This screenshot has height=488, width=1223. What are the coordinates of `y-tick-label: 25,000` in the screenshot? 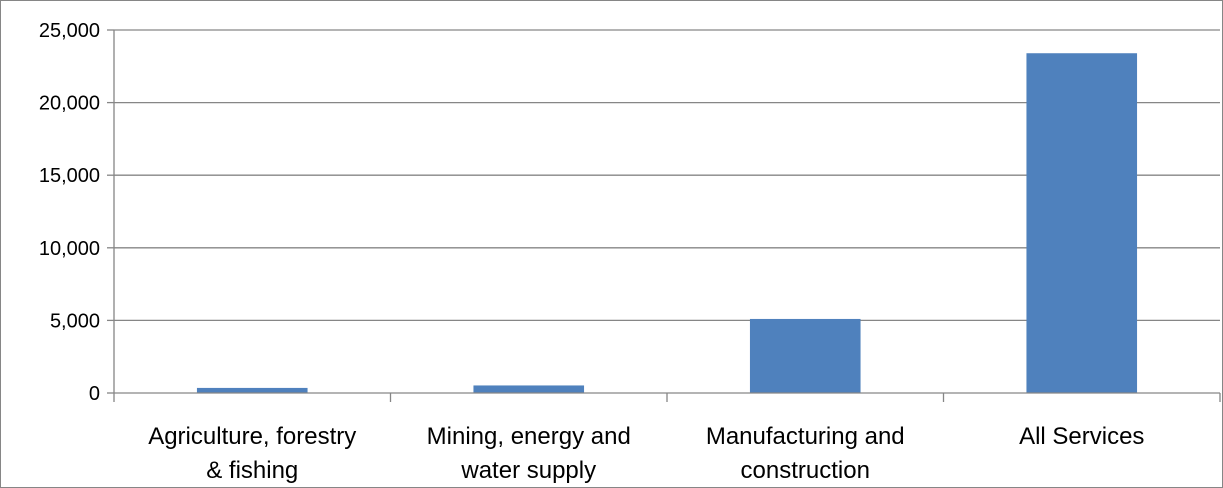 It's located at (69, 31).